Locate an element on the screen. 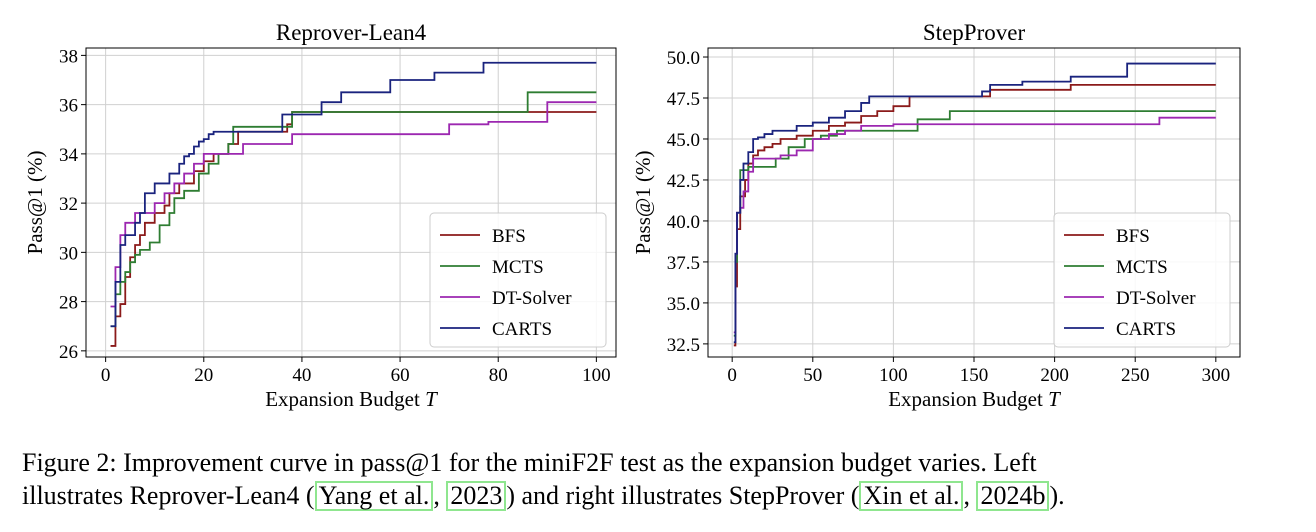 This screenshot has width=1316, height=532. caption-text: illustrates Reprover-Lean4 ( is located at coordinates (168, 495).